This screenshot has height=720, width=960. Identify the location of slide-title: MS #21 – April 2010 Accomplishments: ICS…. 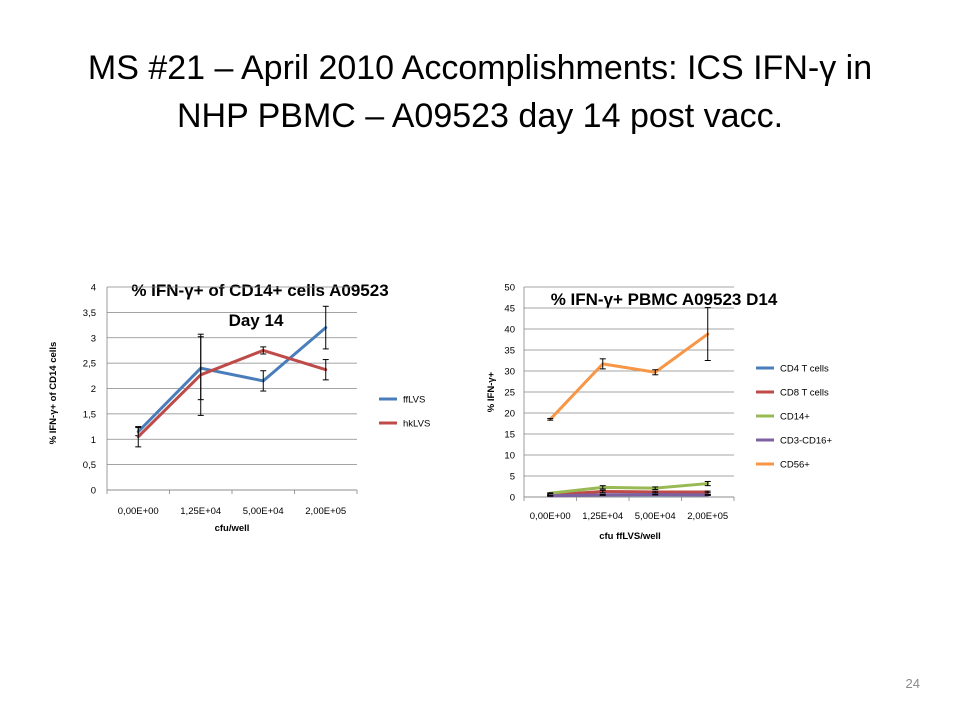
(480, 92).